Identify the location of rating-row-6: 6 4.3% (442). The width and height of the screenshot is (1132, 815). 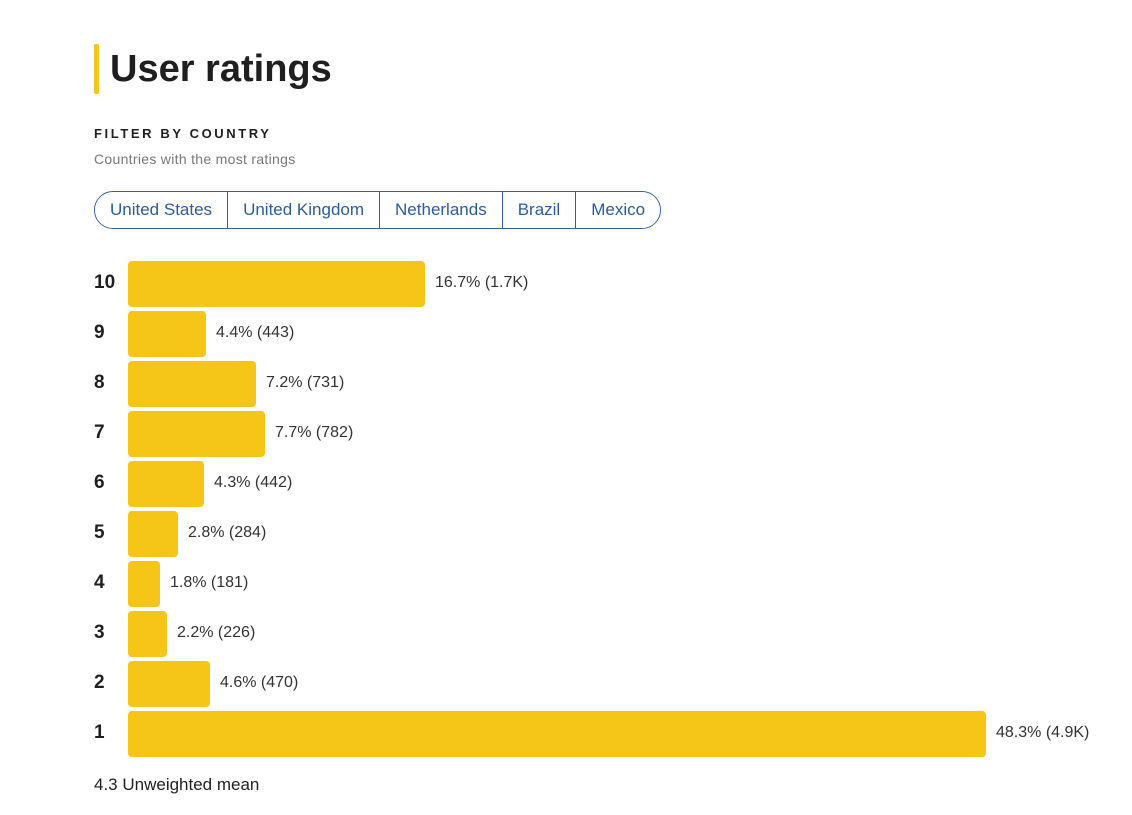
(609, 483).